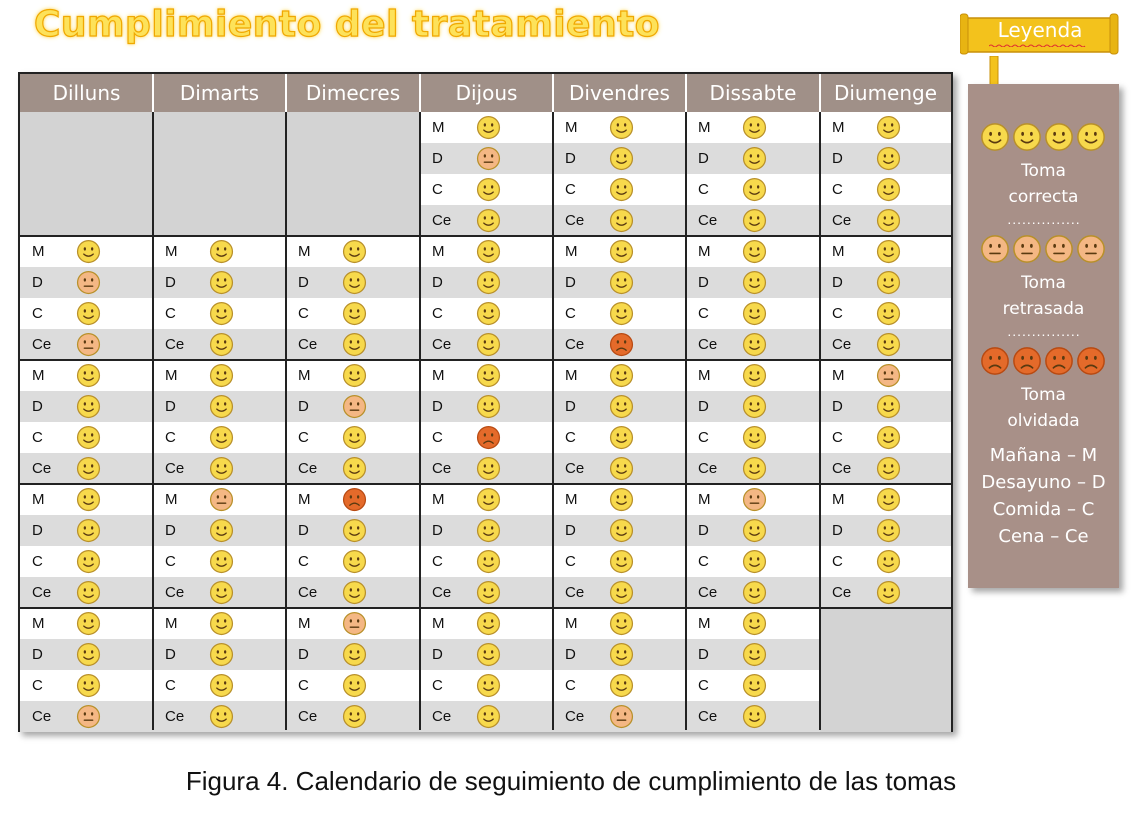 The image size is (1142, 815). Describe the element at coordinates (753, 93) in the screenshot. I see `day-header: Dissabte` at that location.